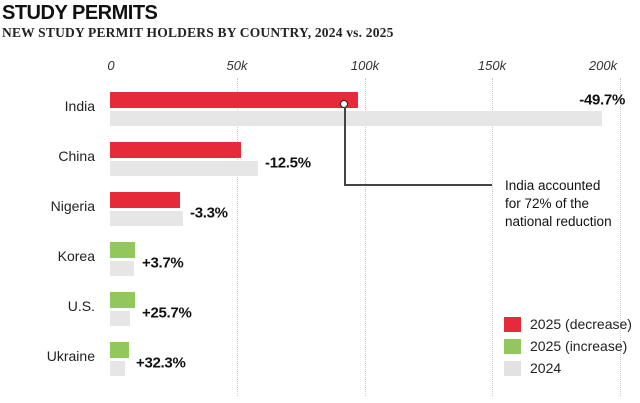 This screenshot has width=640, height=403. Describe the element at coordinates (492, 65) in the screenshot. I see `axis-tick-label: 150k` at that location.